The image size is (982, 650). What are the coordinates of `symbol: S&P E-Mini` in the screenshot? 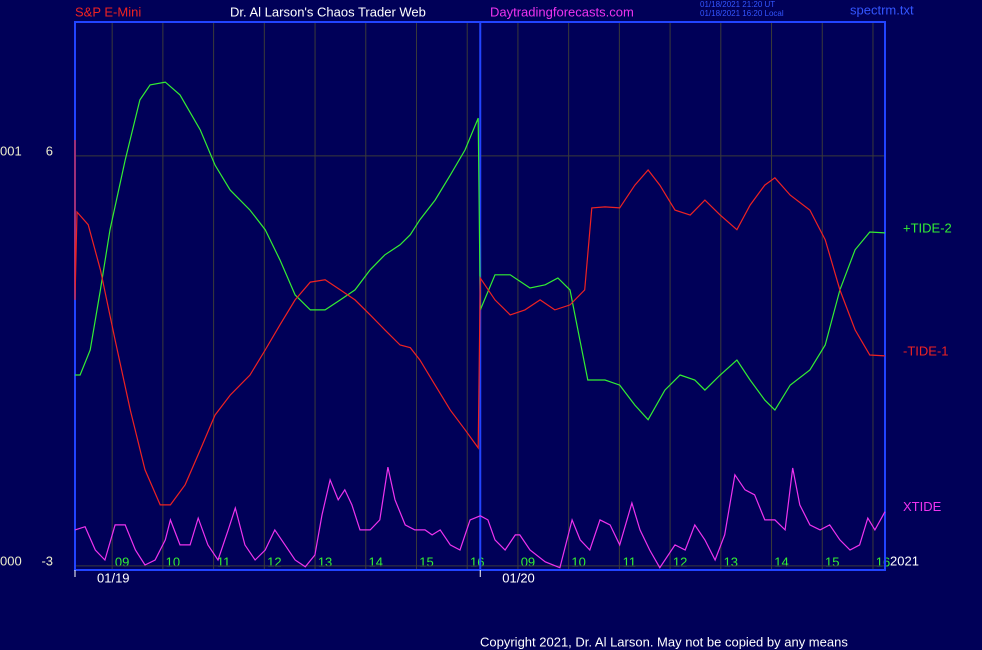 It's located at (108, 11).